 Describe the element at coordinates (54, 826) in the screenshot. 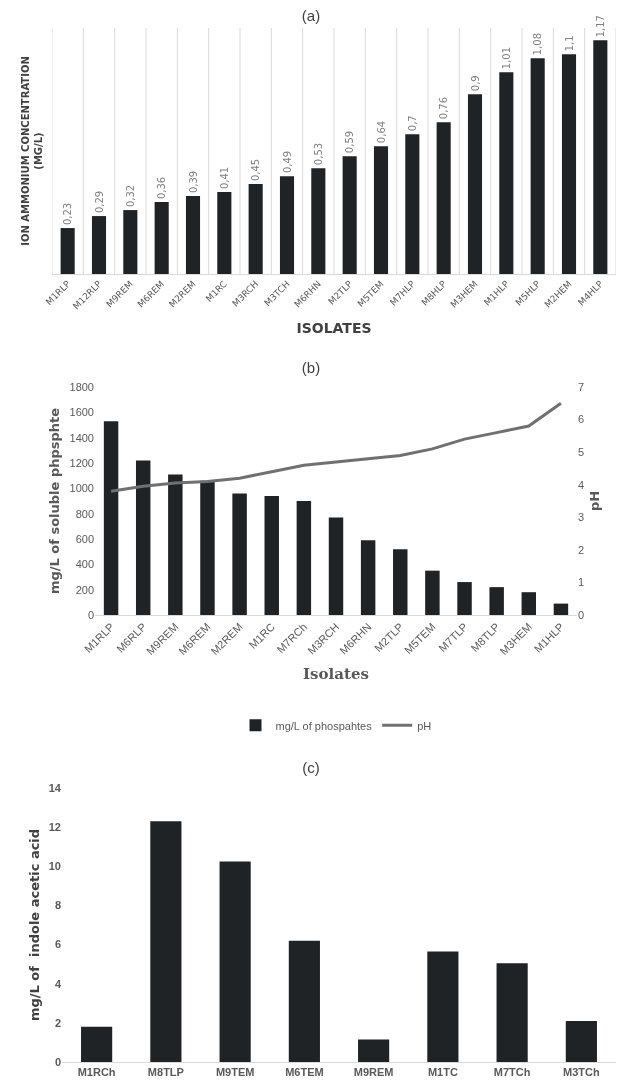

I see `y-tick-label: 12` at that location.